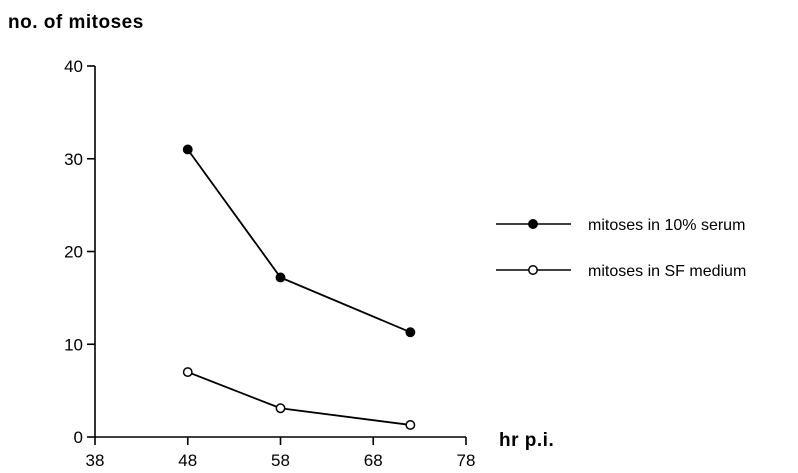 The image size is (798, 473). I want to click on y-tick-label: 10, so click(73, 344).